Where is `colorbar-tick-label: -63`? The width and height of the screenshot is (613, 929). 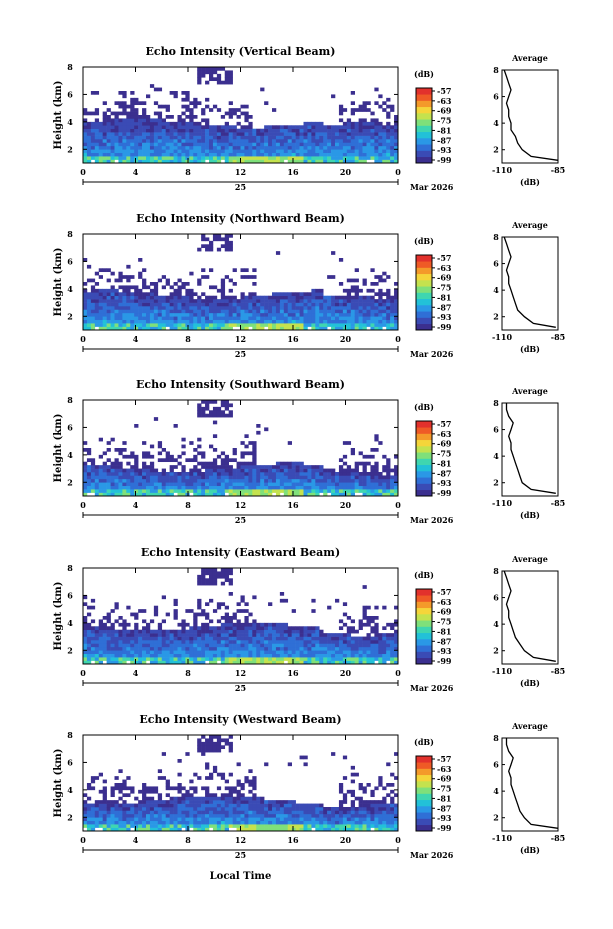
colorbar-tick-label: -63 is located at coordinates (444, 101).